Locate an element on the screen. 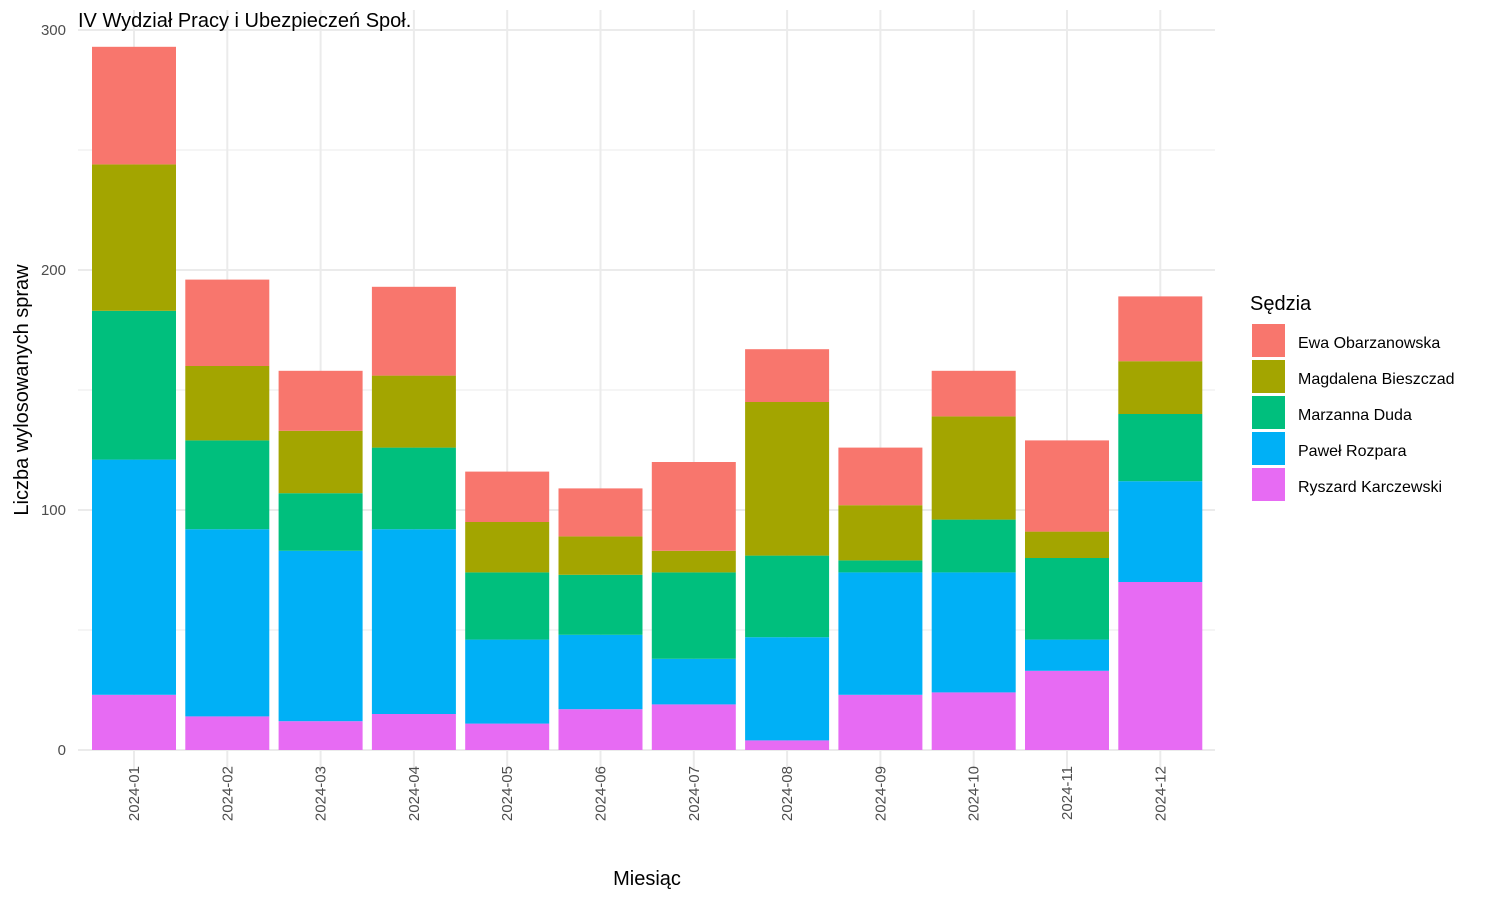 The width and height of the screenshot is (1500, 900). x-tick-label: 2024-08 is located at coordinates (787, 793).